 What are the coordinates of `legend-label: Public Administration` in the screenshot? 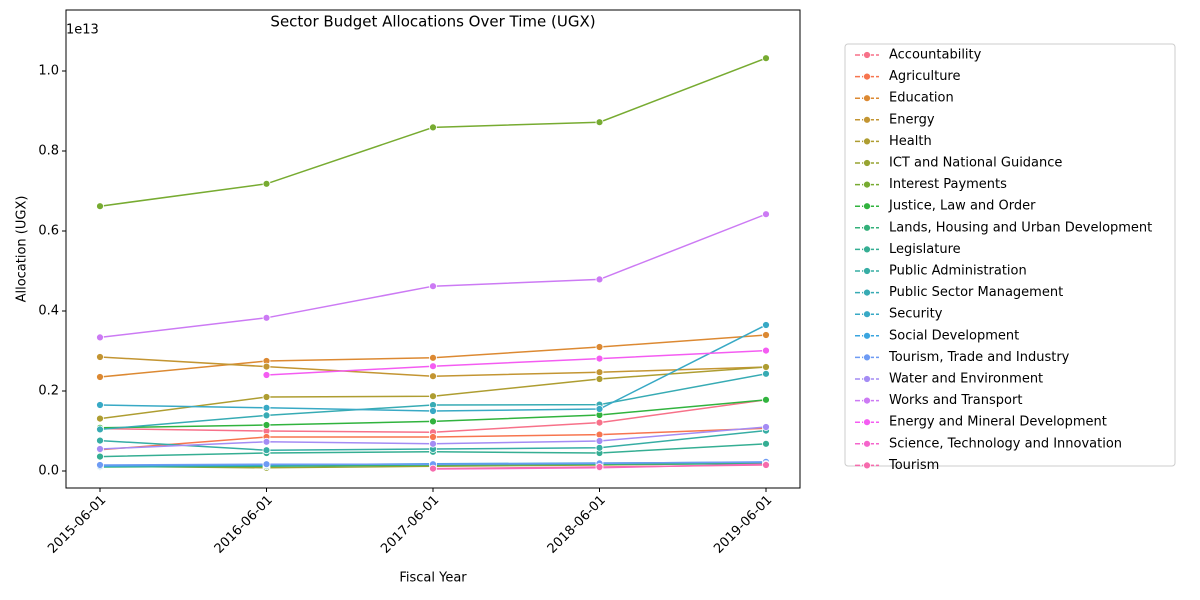 It's located at (958, 271).